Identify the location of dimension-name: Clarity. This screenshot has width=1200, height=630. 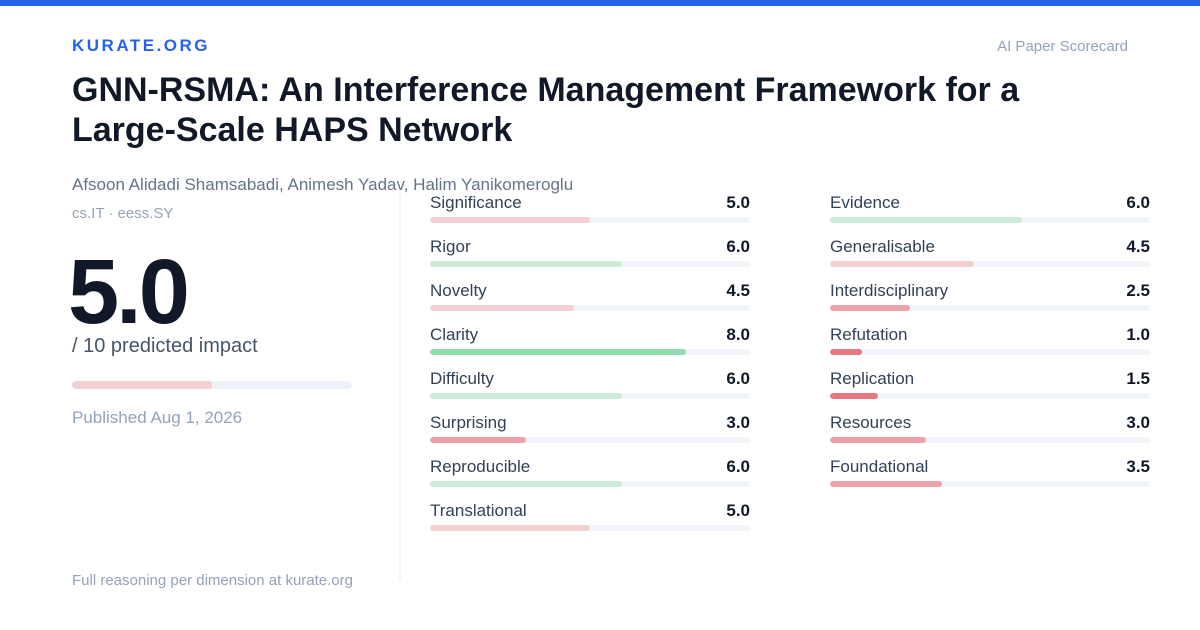
(454, 334).